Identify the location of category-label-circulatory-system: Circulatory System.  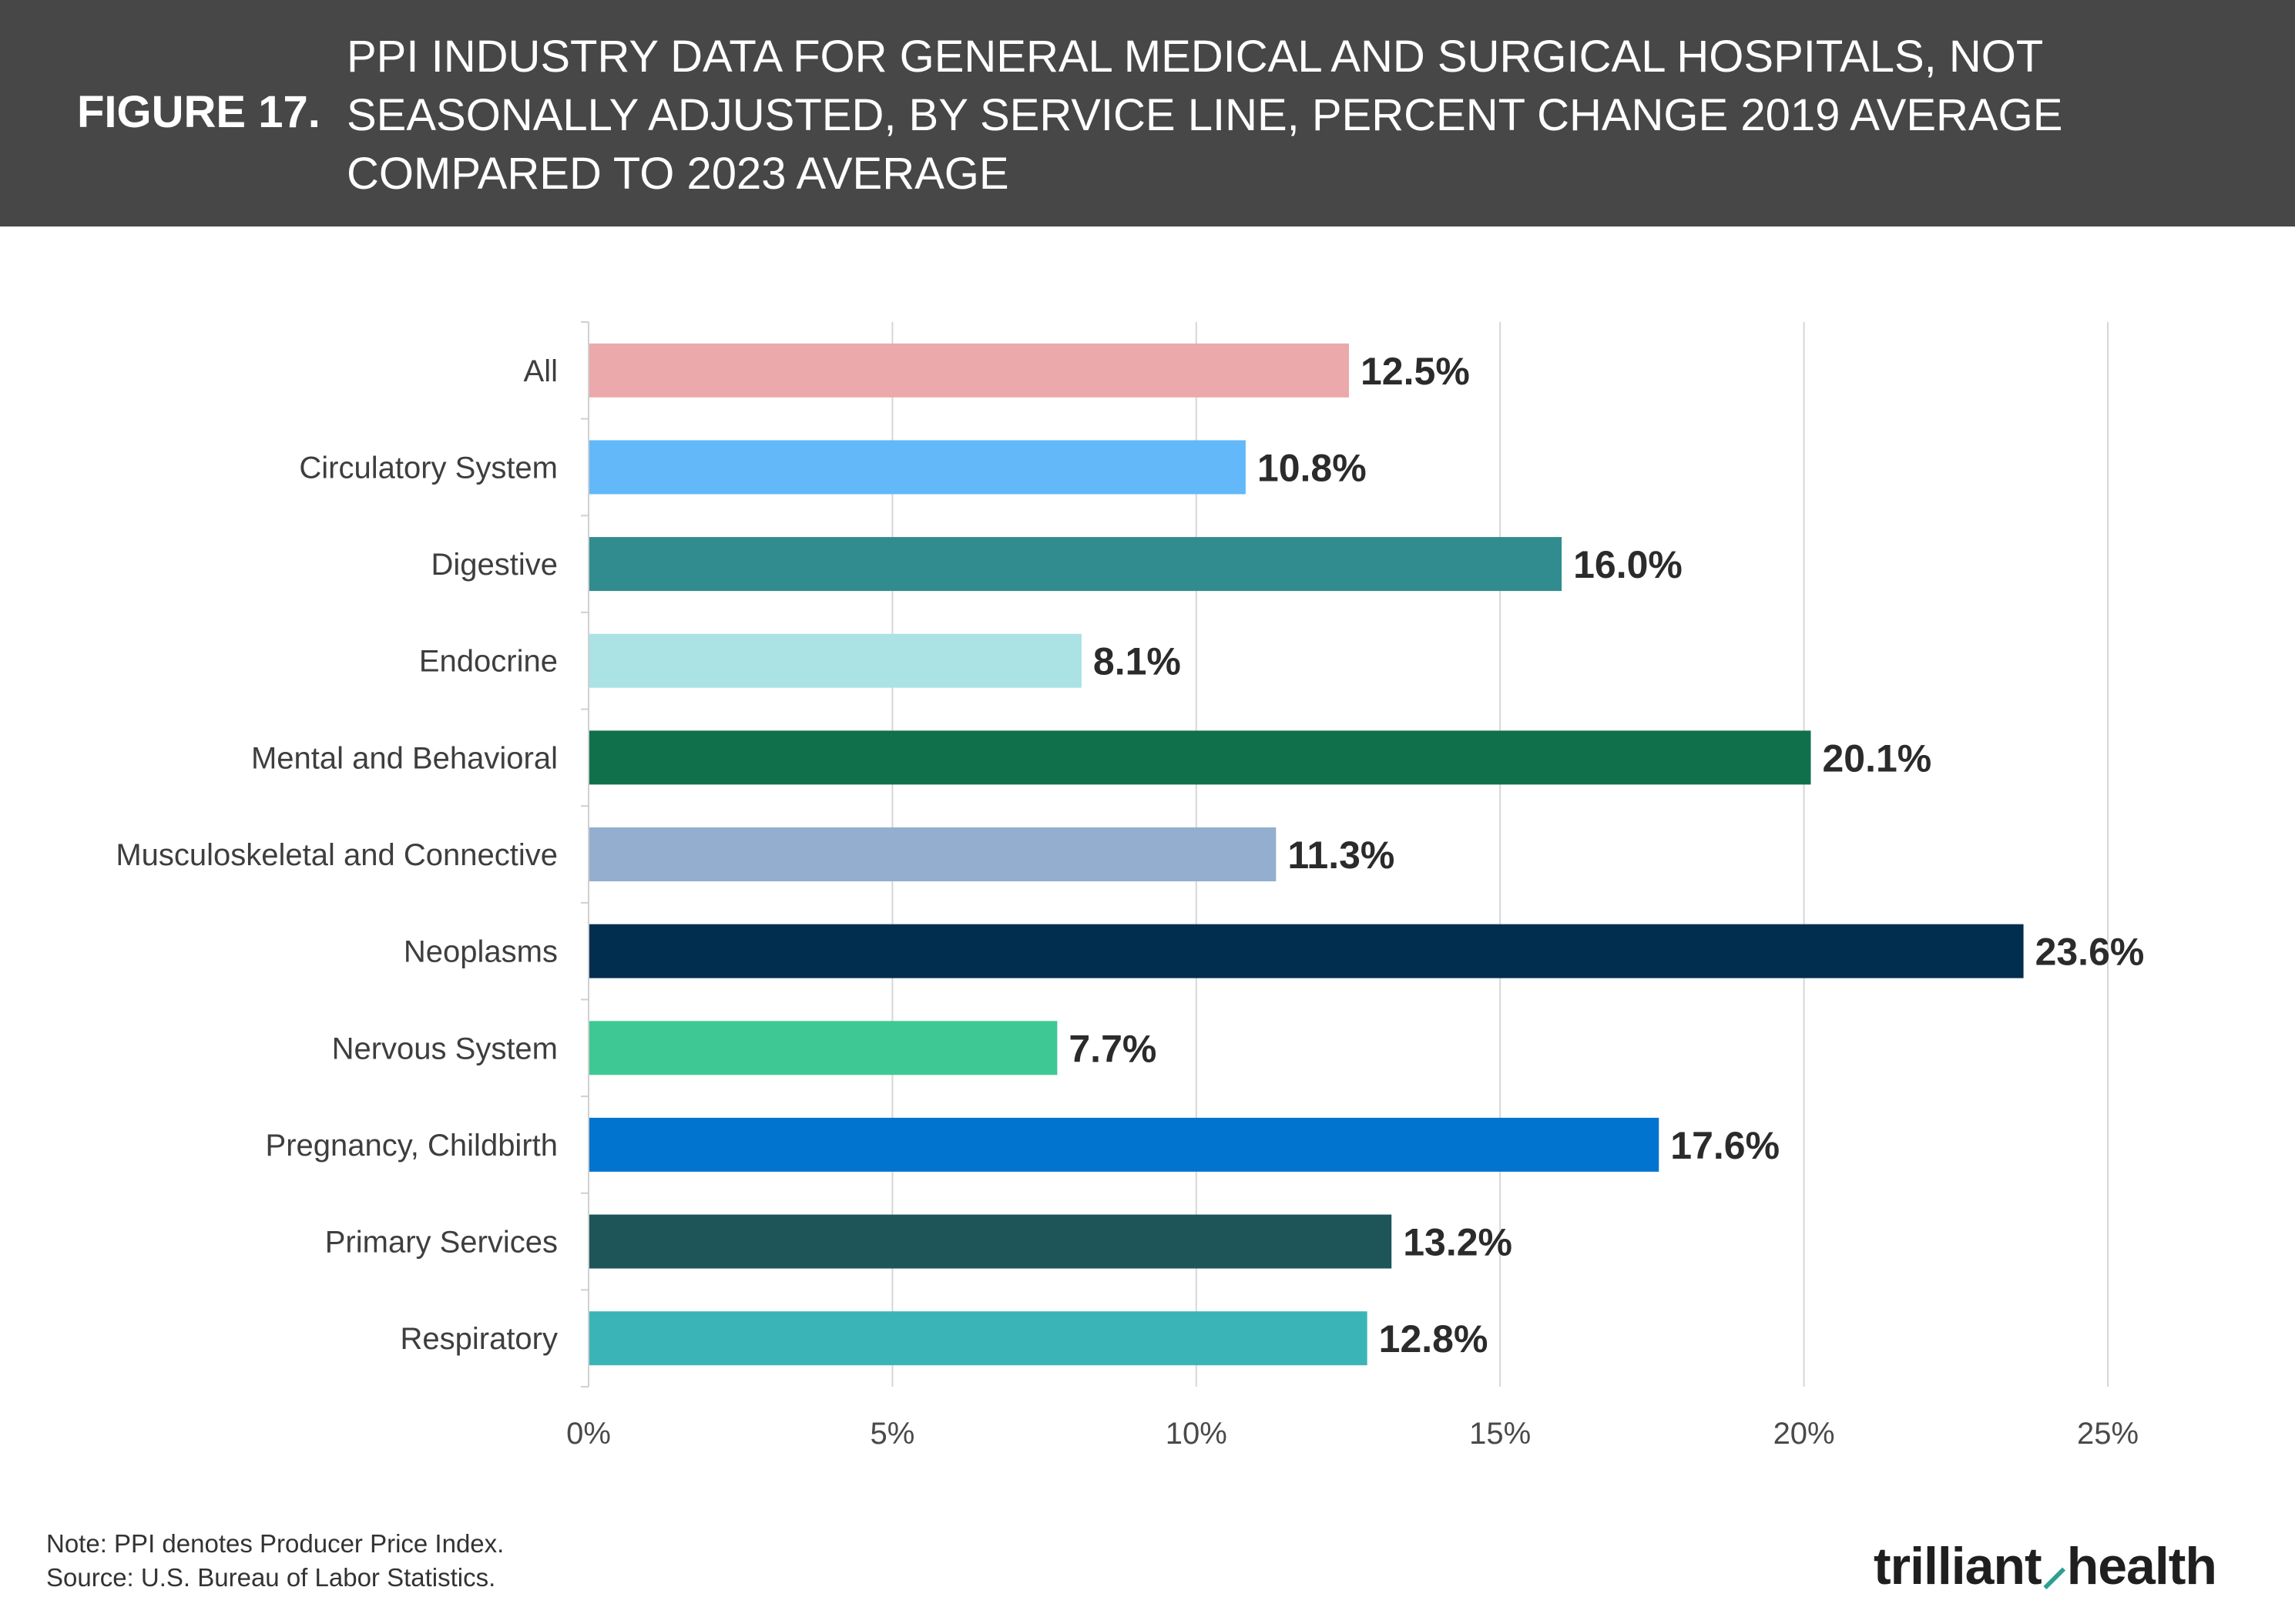
(429, 468).